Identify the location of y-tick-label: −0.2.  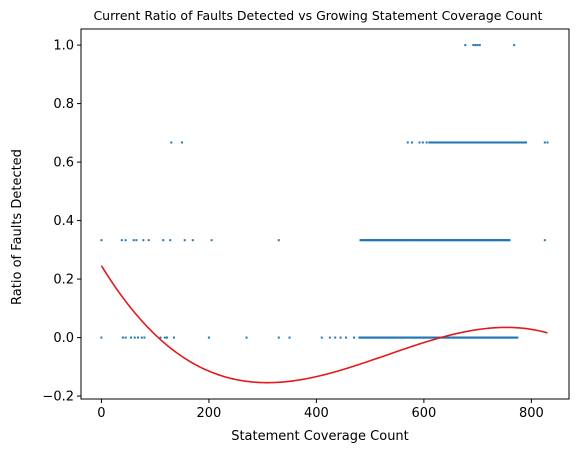
(58, 397).